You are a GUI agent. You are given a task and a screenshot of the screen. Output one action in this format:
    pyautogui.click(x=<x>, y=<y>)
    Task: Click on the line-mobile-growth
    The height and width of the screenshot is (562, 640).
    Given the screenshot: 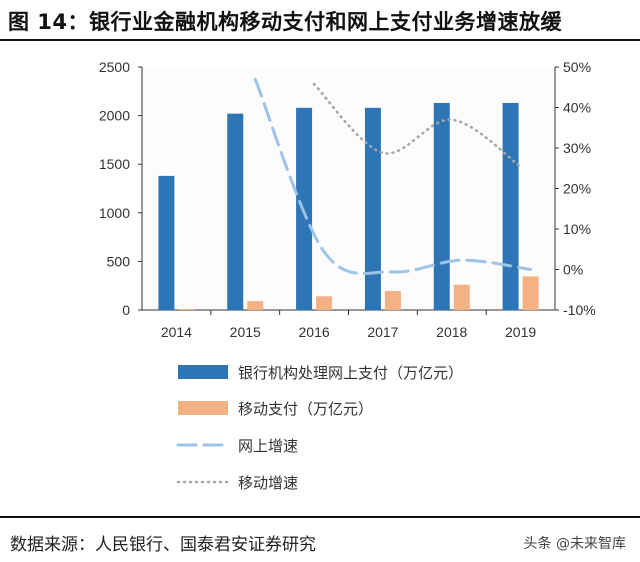 What is the action you would take?
    pyautogui.click(x=417, y=125)
    